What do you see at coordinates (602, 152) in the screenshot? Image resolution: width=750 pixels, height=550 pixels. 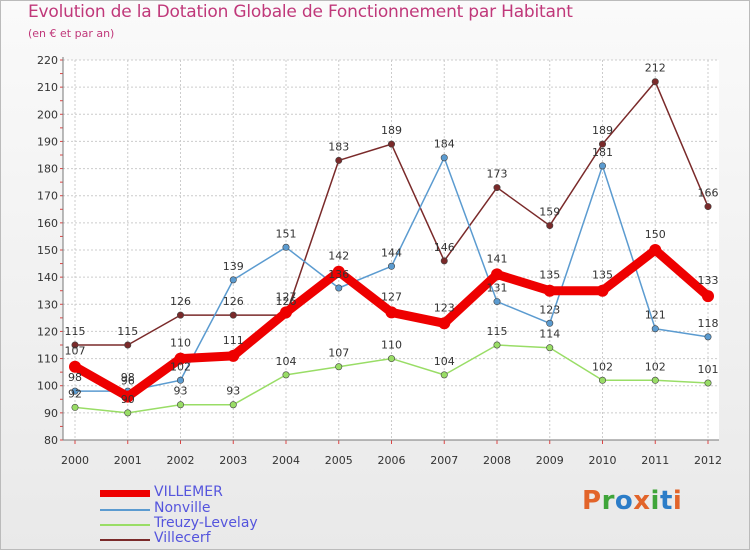 I see `data-label-nonville: 181` at bounding box center [602, 152].